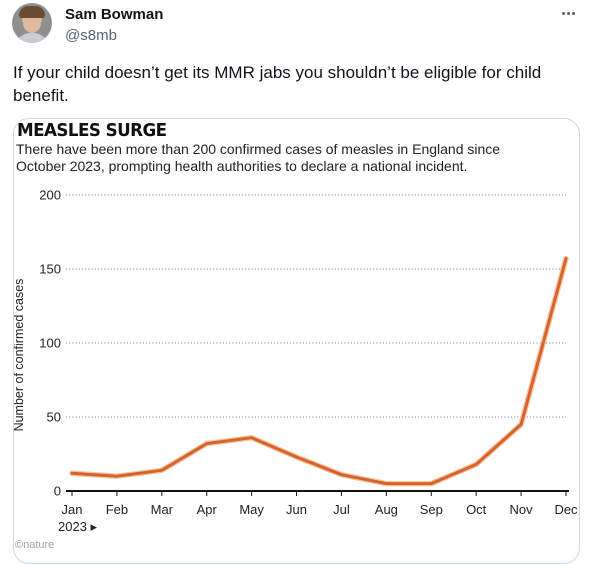  What do you see at coordinates (476, 509) in the screenshot?
I see `x-tick-label-oct: Oct` at bounding box center [476, 509].